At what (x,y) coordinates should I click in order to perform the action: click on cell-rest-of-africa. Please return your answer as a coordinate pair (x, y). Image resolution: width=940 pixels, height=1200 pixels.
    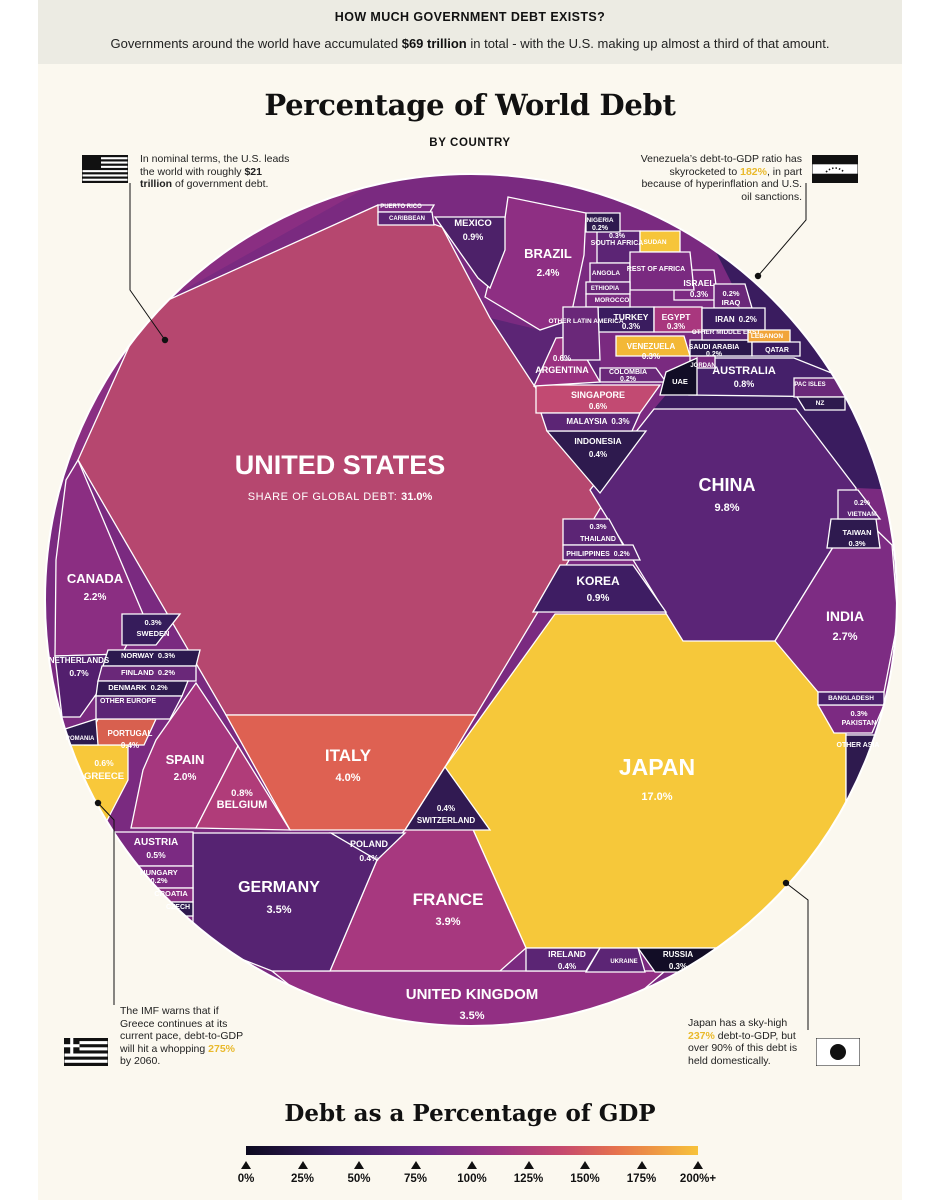
    Looking at the image, I should click on (662, 271).